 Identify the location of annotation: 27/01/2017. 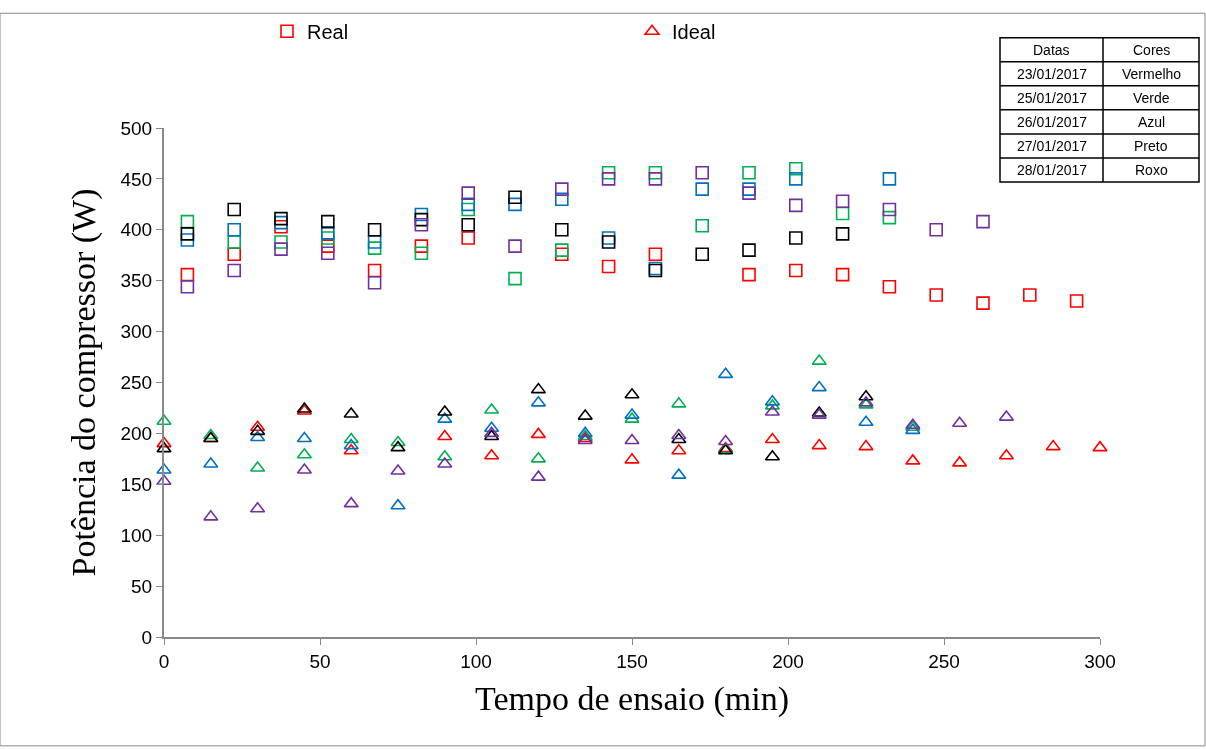
(1052, 146).